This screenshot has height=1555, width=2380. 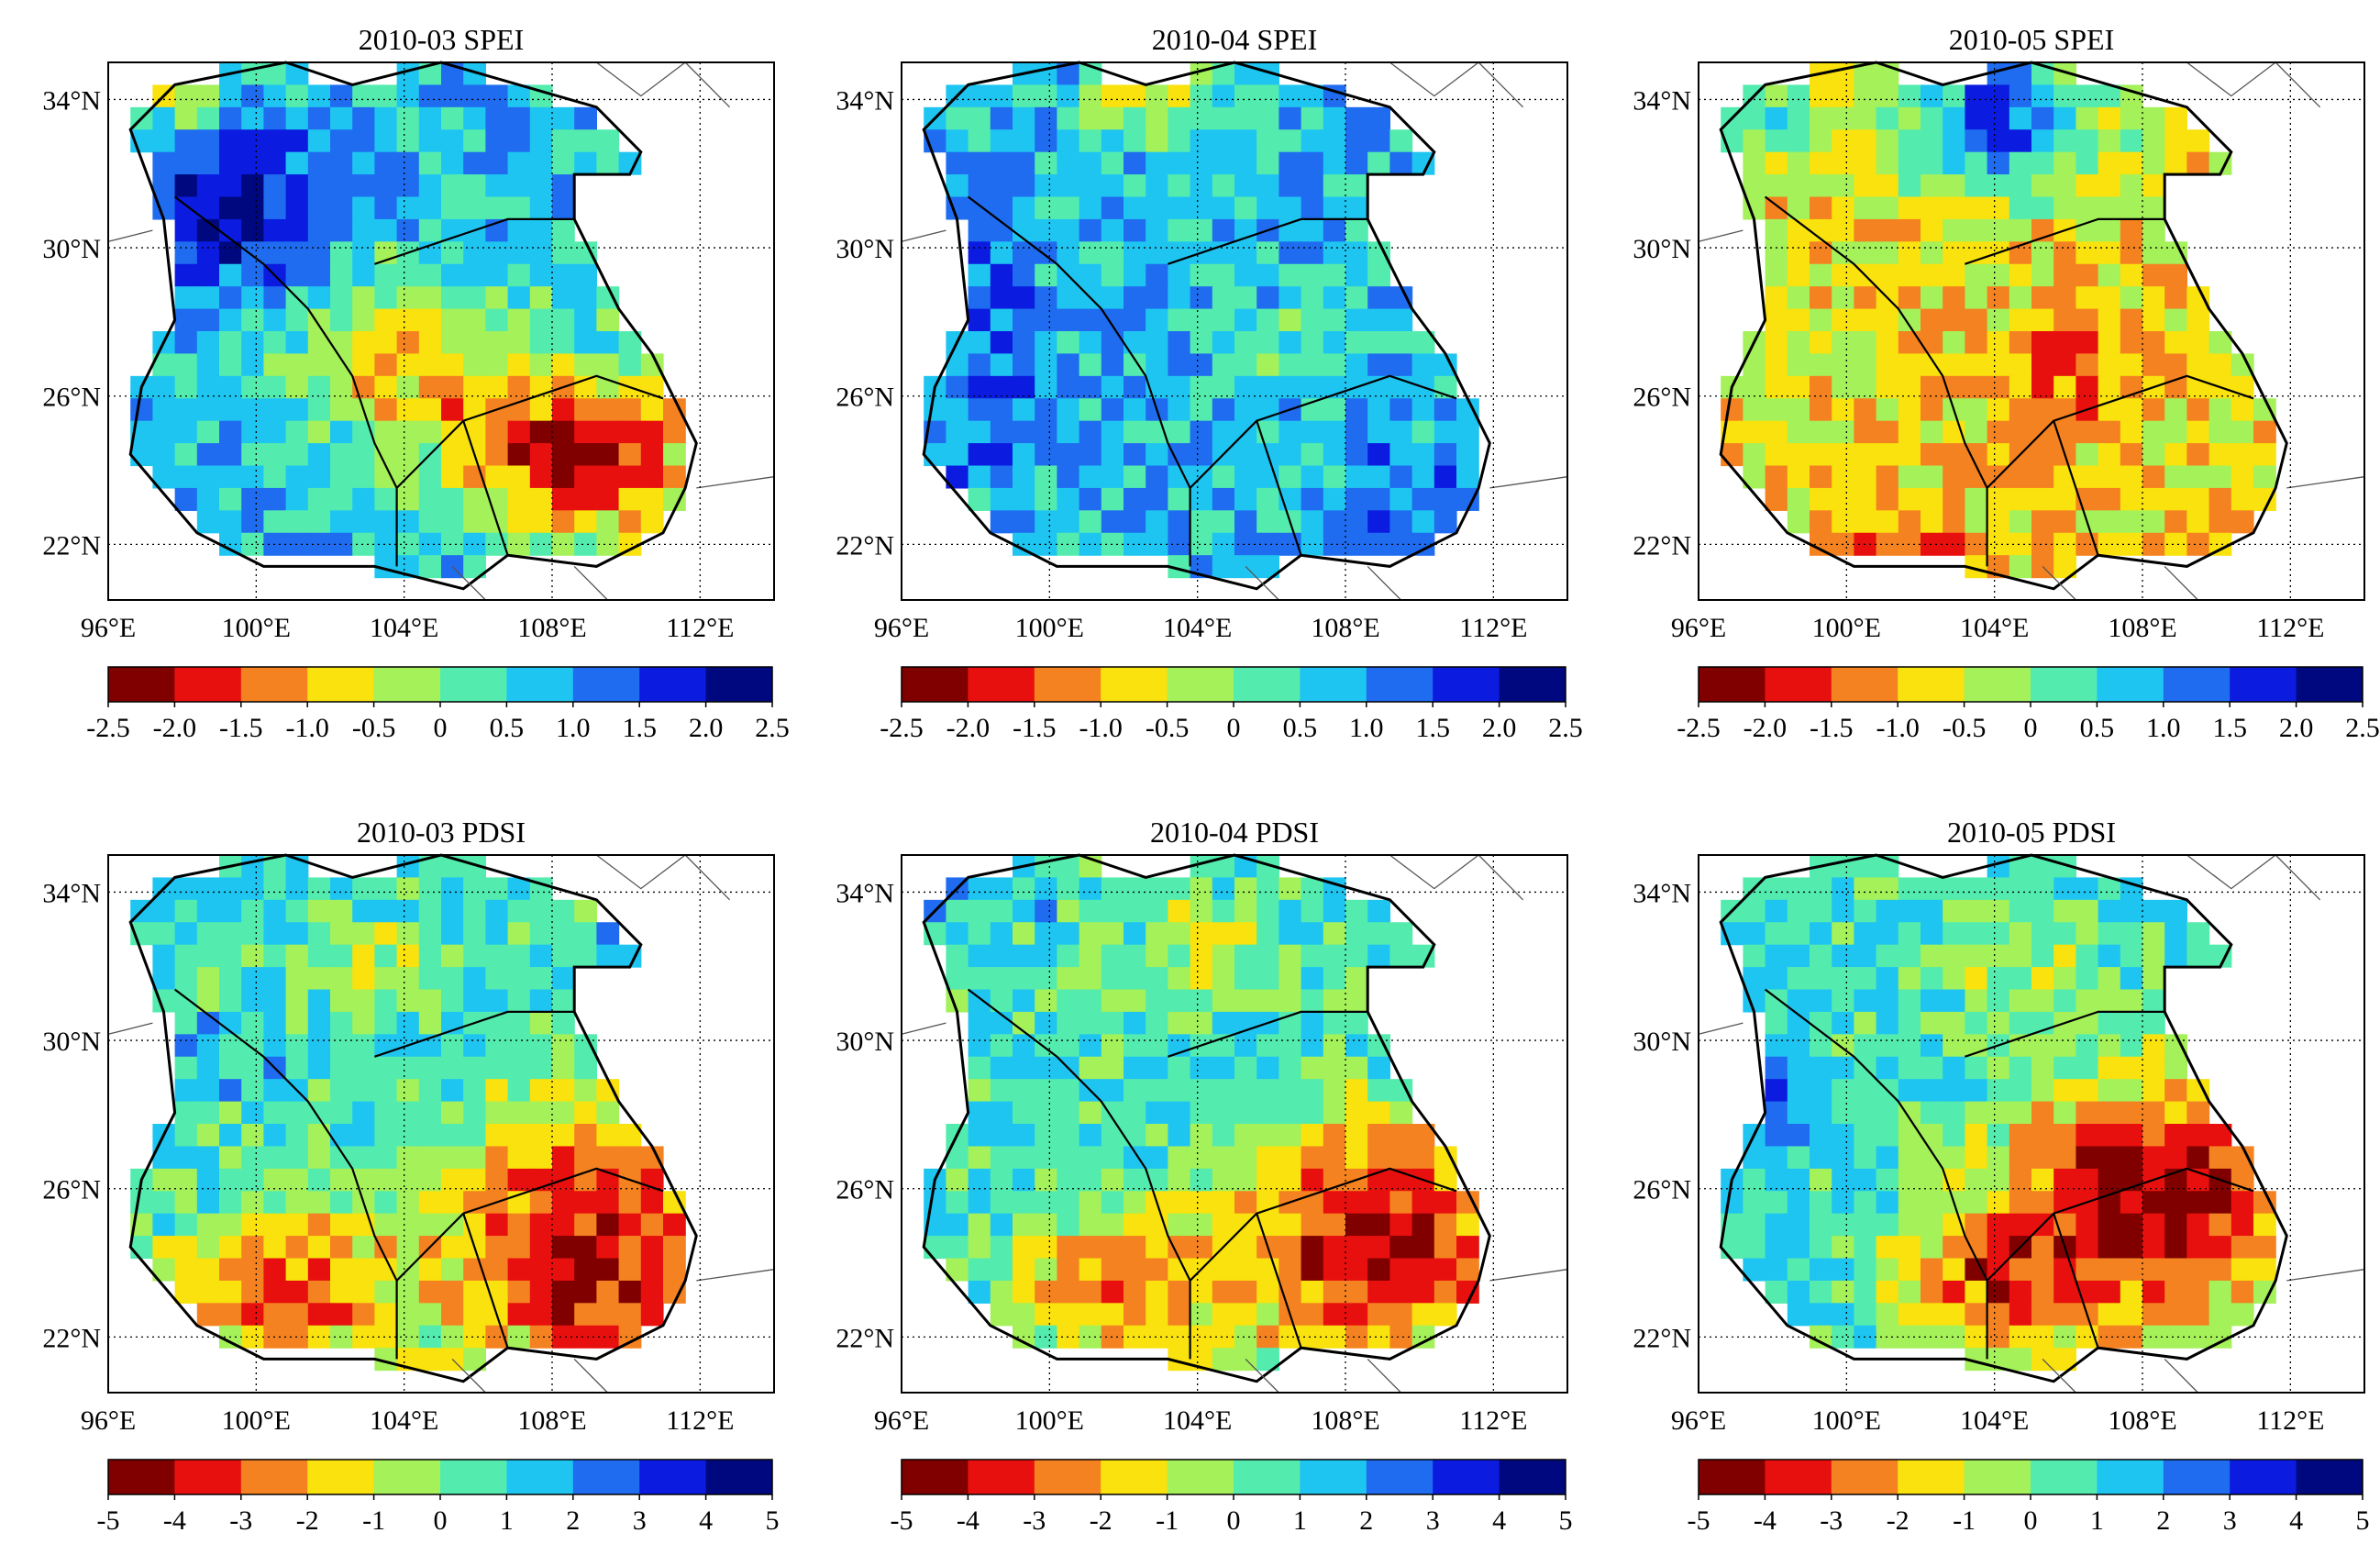 What do you see at coordinates (1662, 1190) in the screenshot?
I see `y-tick-label: 26°N` at bounding box center [1662, 1190].